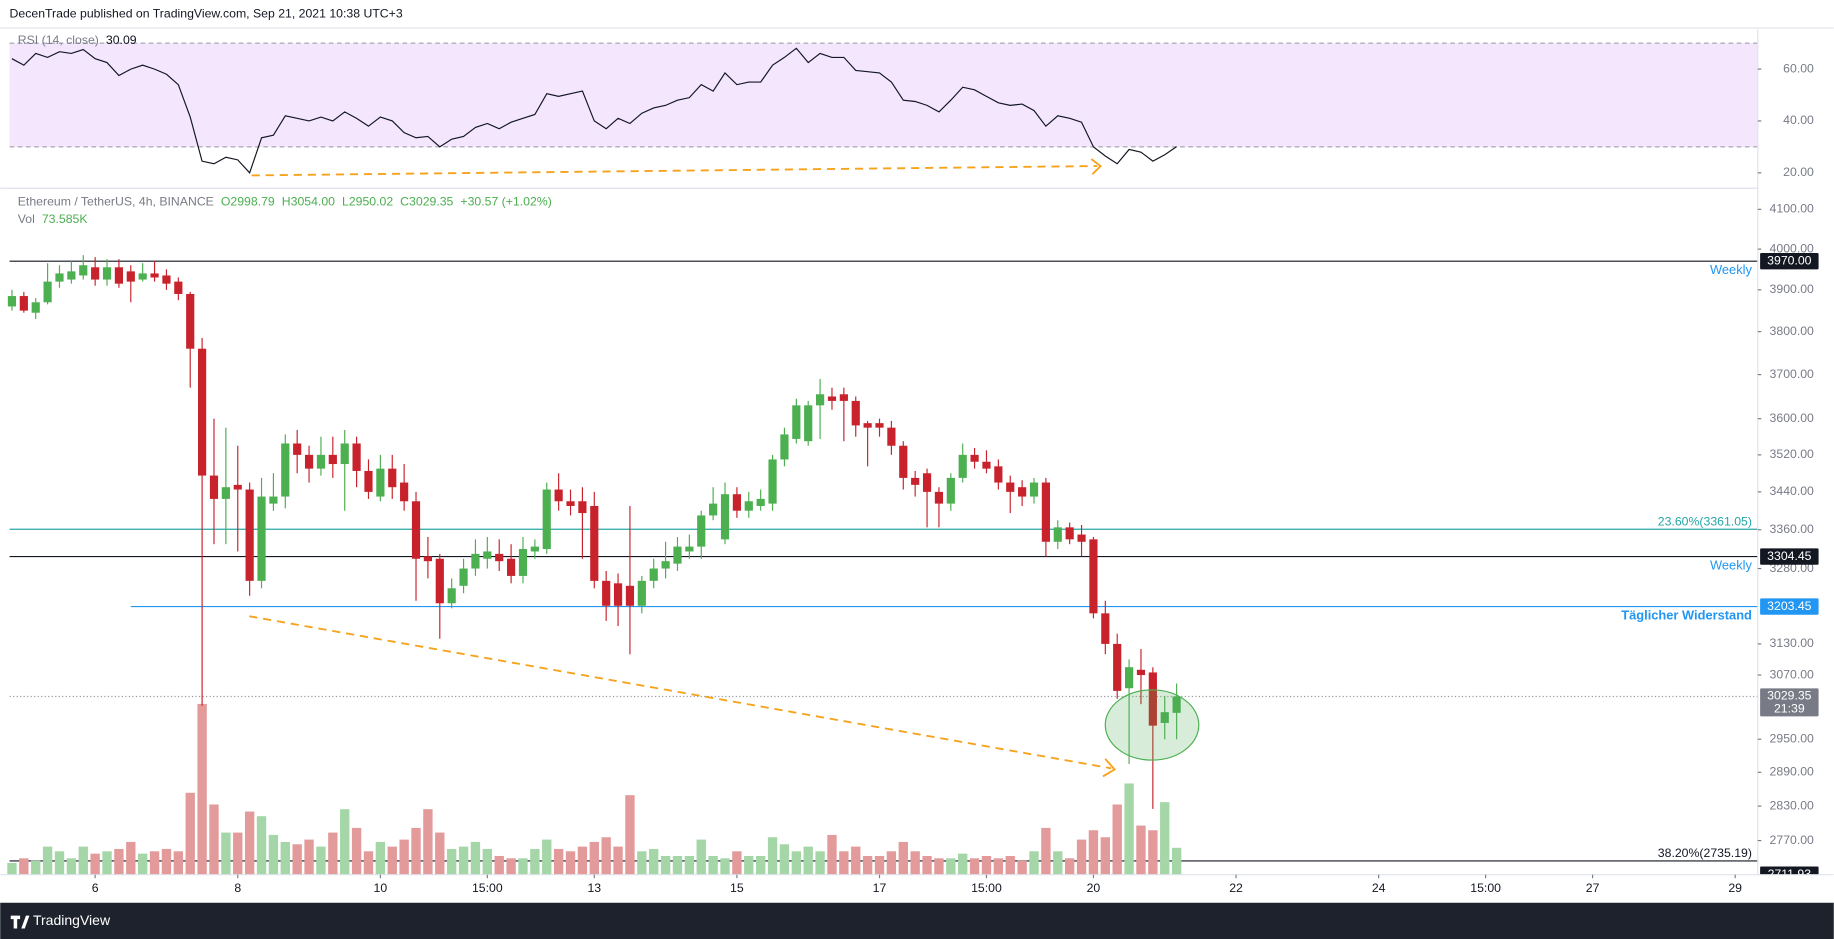  I want to click on highlight-ellipse, so click(1152, 725).